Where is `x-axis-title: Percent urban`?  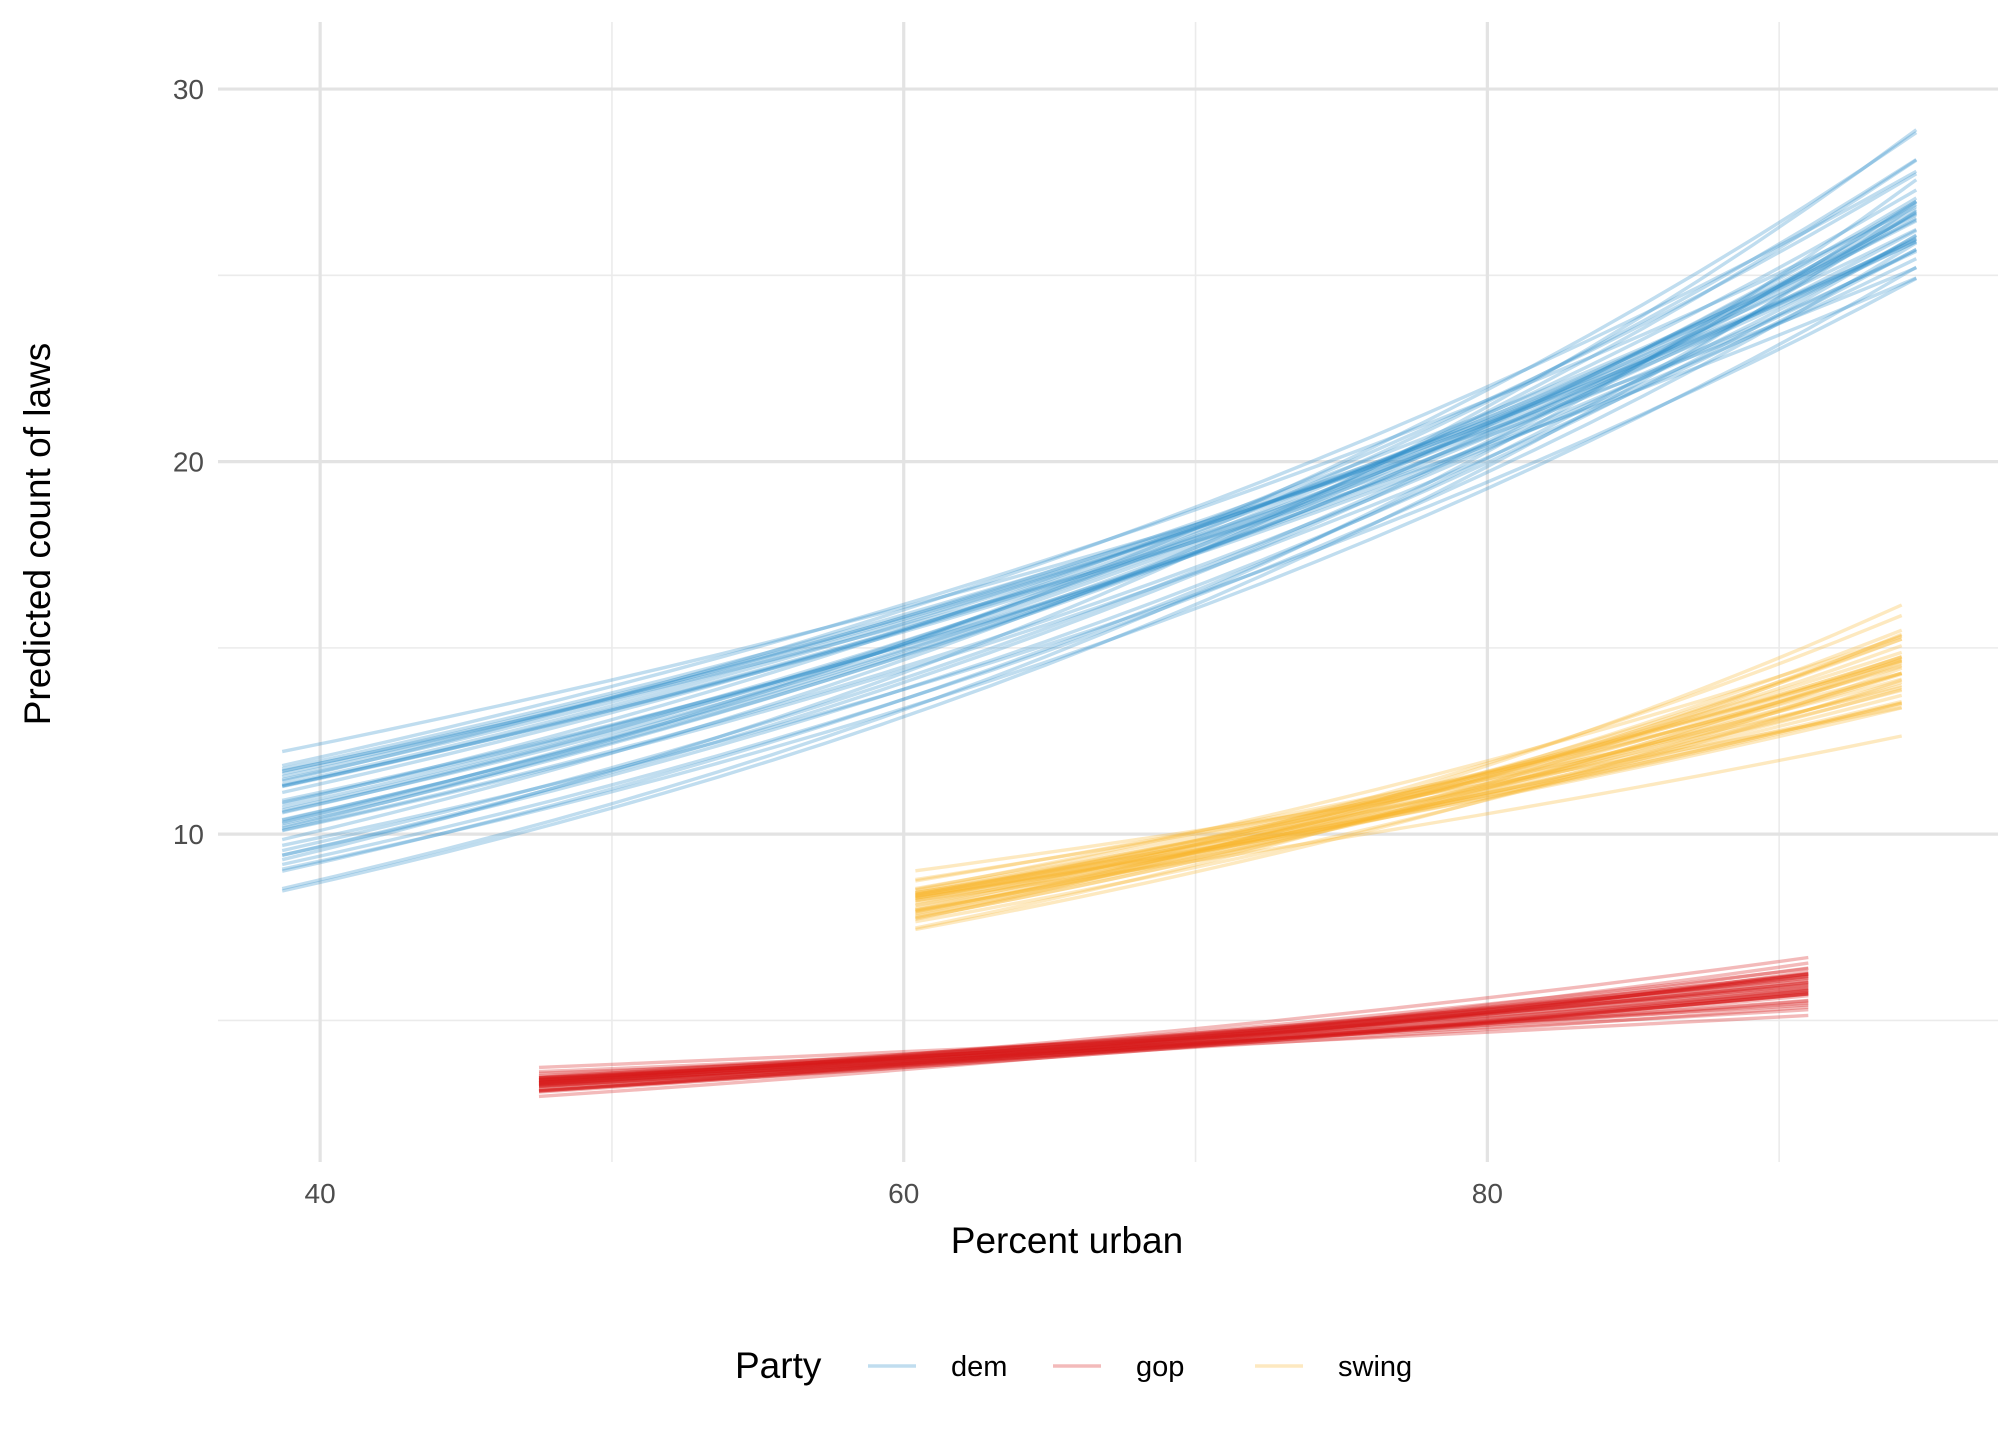
x-axis-title: Percent urban is located at coordinates (1067, 1240).